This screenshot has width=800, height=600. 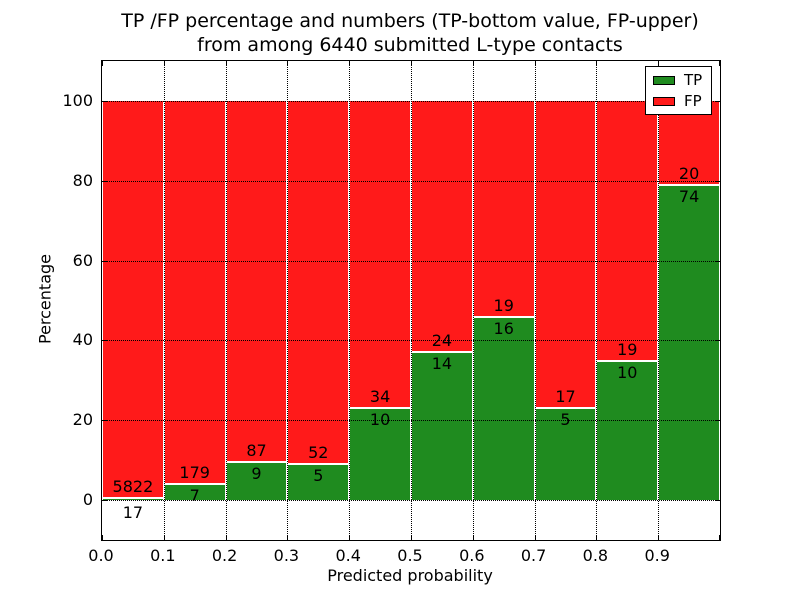 I want to click on fp-count-label: 179, so click(x=194, y=473).